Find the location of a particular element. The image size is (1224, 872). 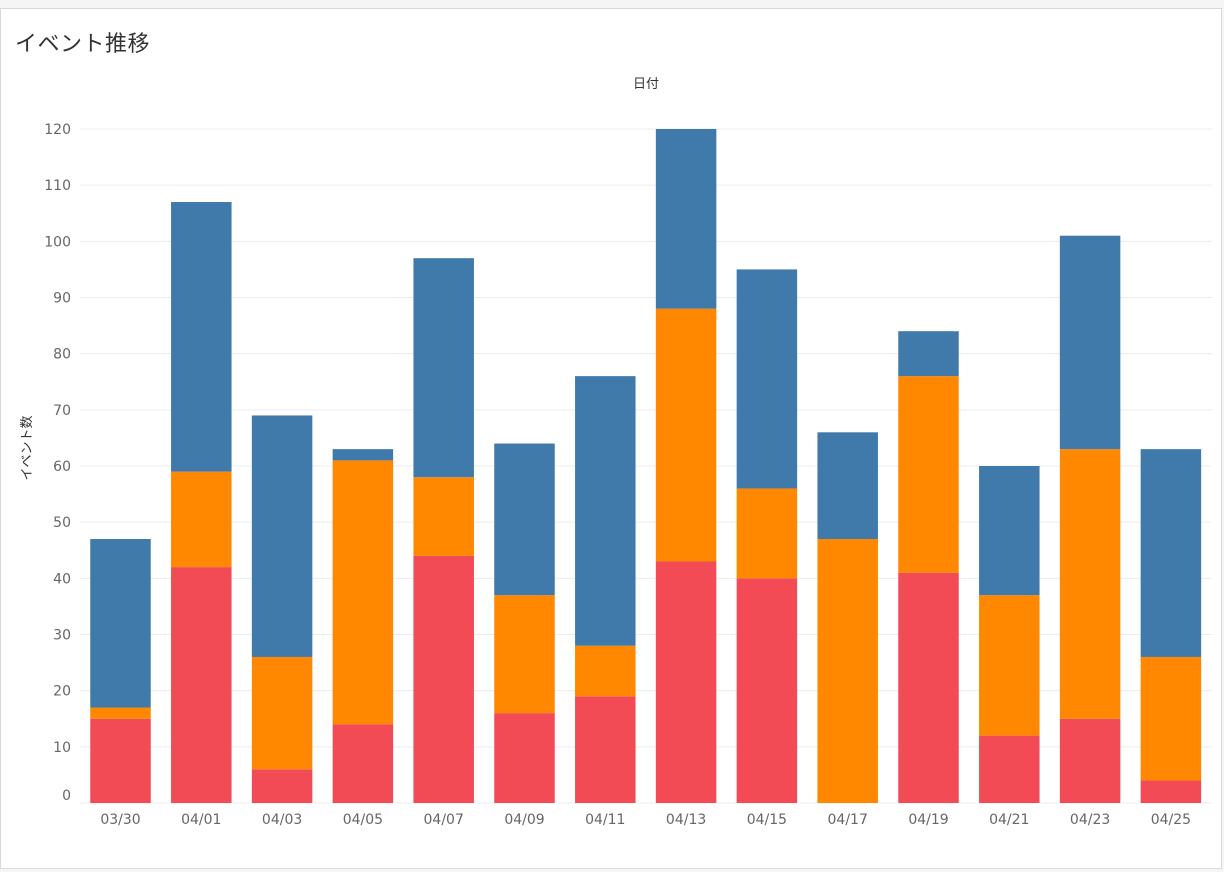

y-tick-label: 20 is located at coordinates (62, 692).